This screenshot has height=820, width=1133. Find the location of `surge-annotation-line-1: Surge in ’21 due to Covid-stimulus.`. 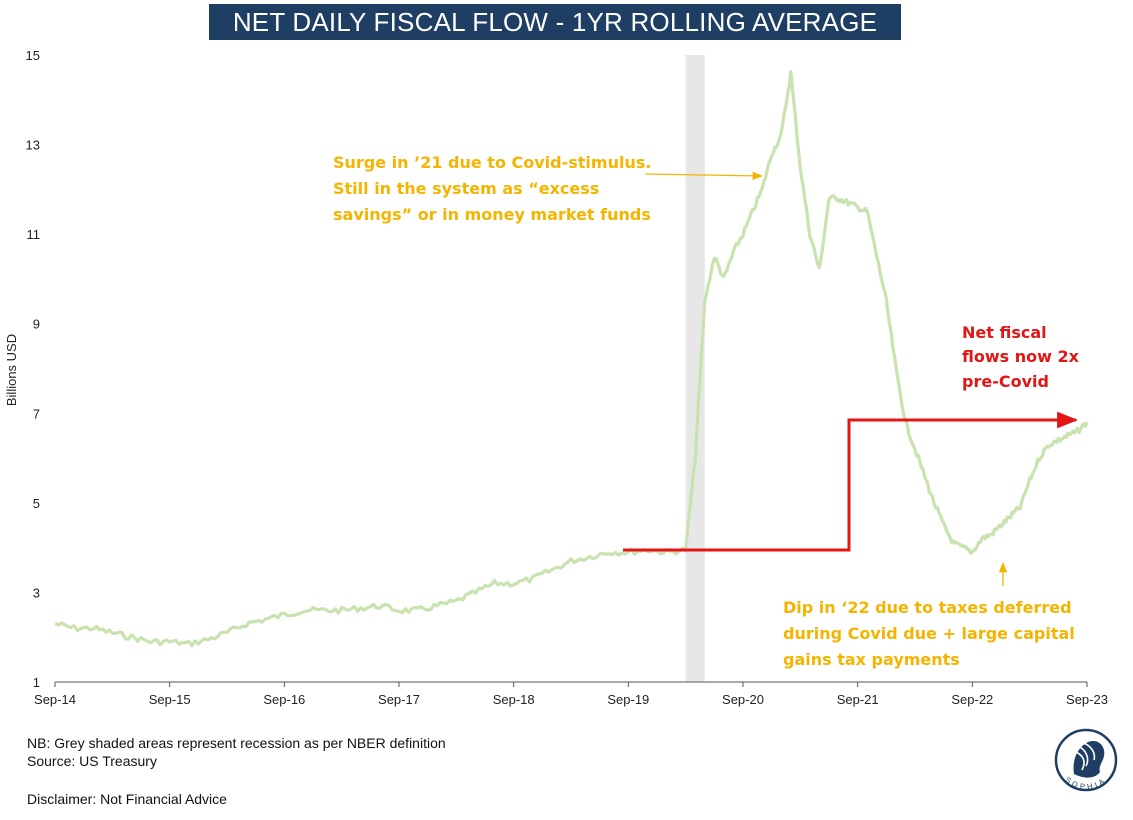

surge-annotation-line-1: Surge in ’21 due to Covid-stimulus. is located at coordinates (492, 162).